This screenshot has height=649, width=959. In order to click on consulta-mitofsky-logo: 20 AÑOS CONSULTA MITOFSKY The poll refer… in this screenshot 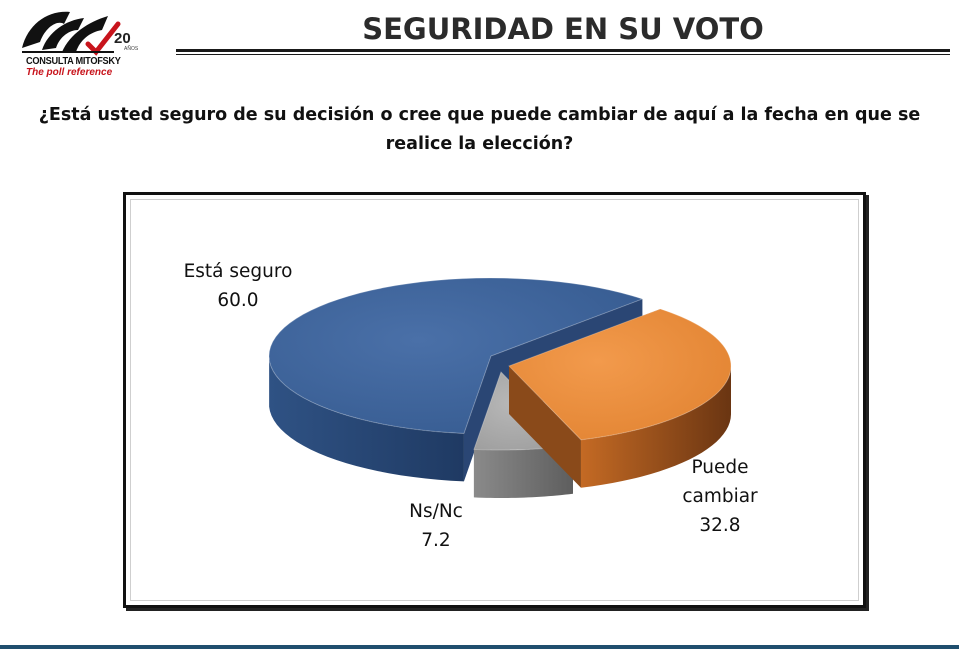, I will do `click(83, 43)`.